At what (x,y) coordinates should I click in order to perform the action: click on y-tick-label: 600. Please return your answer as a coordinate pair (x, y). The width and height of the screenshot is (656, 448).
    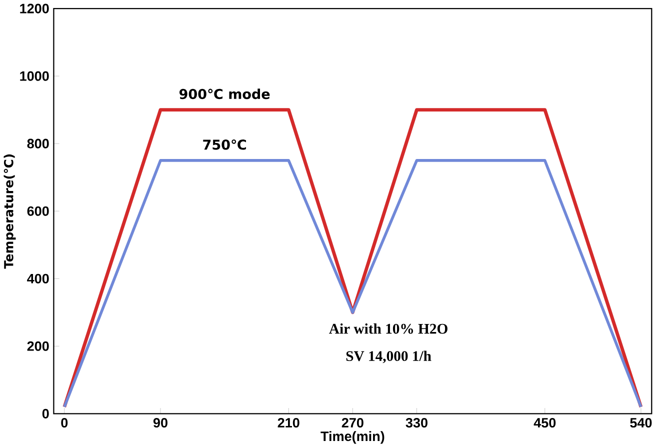
    Looking at the image, I should click on (38, 211).